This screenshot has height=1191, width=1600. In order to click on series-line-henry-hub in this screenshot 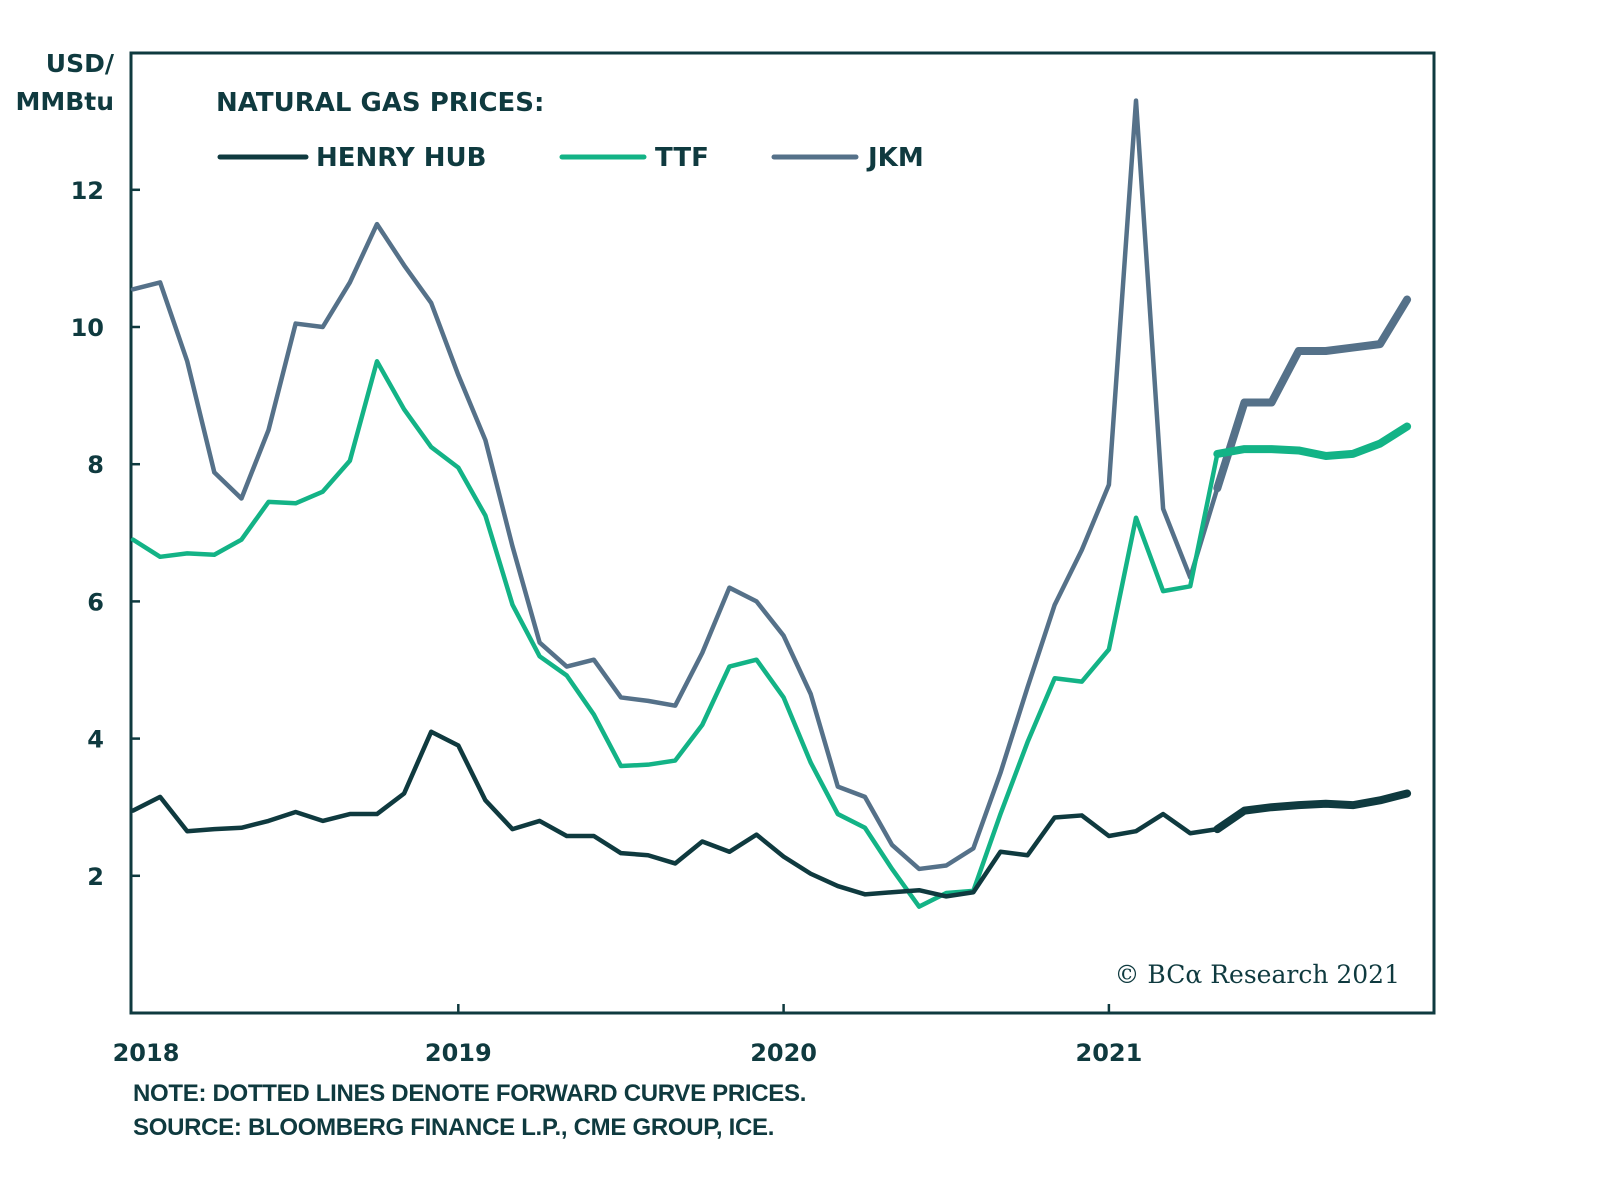, I will do `click(675, 814)`.